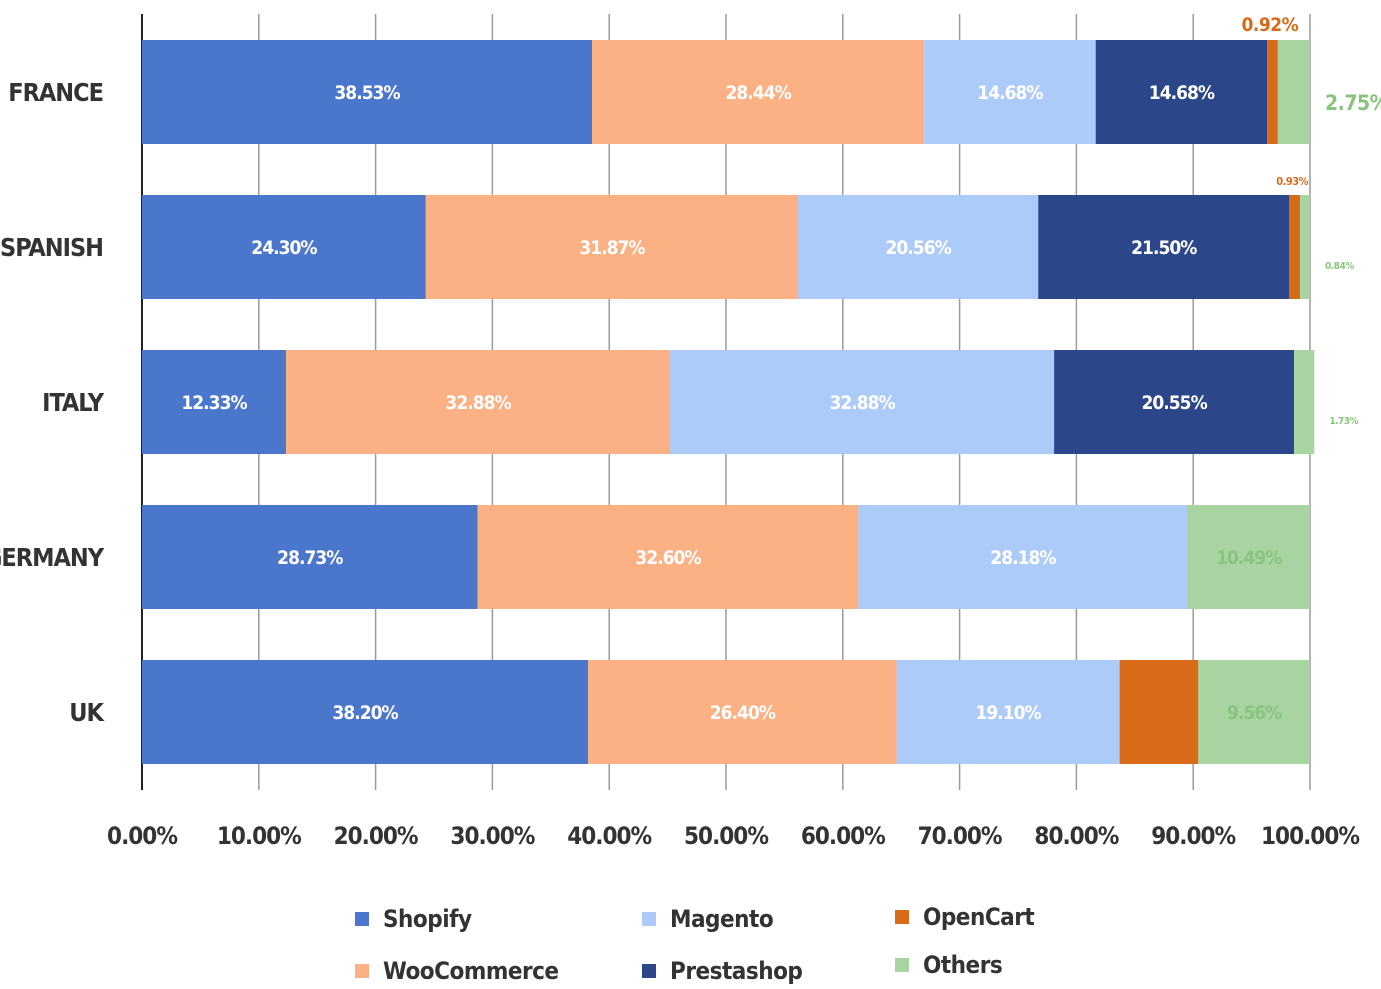  I want to click on legend-swatch-others, so click(902, 965).